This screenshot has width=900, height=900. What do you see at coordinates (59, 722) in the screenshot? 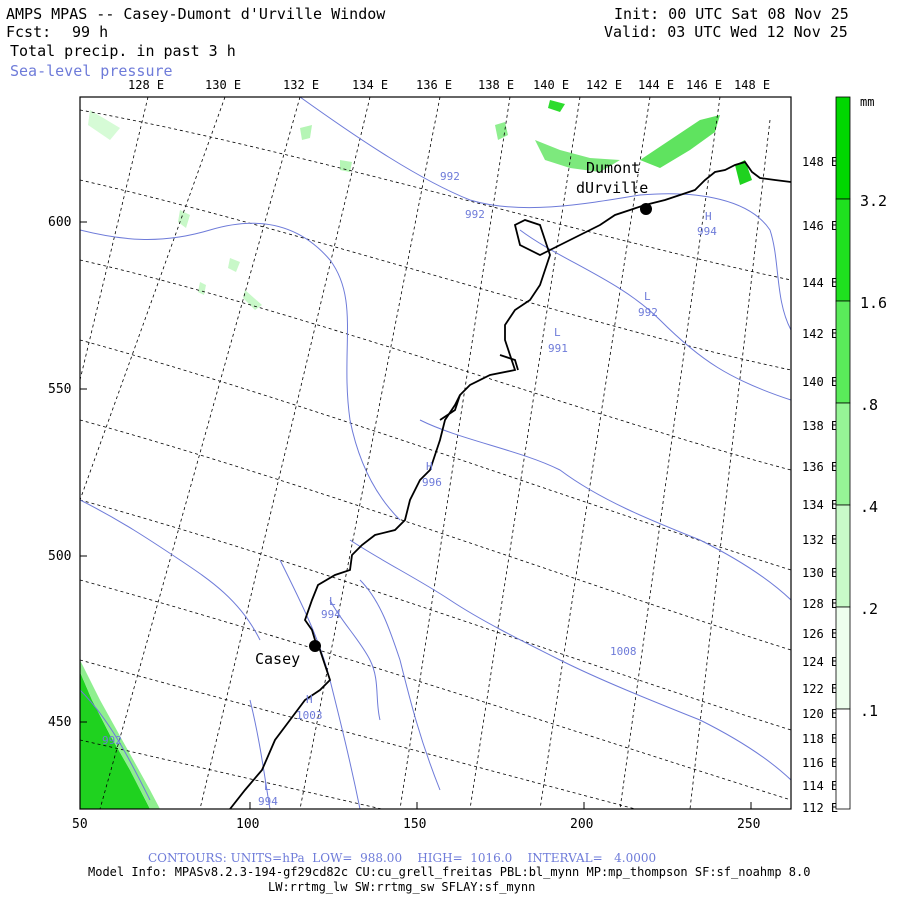
I see `y-tick-label: 450` at bounding box center [59, 722].